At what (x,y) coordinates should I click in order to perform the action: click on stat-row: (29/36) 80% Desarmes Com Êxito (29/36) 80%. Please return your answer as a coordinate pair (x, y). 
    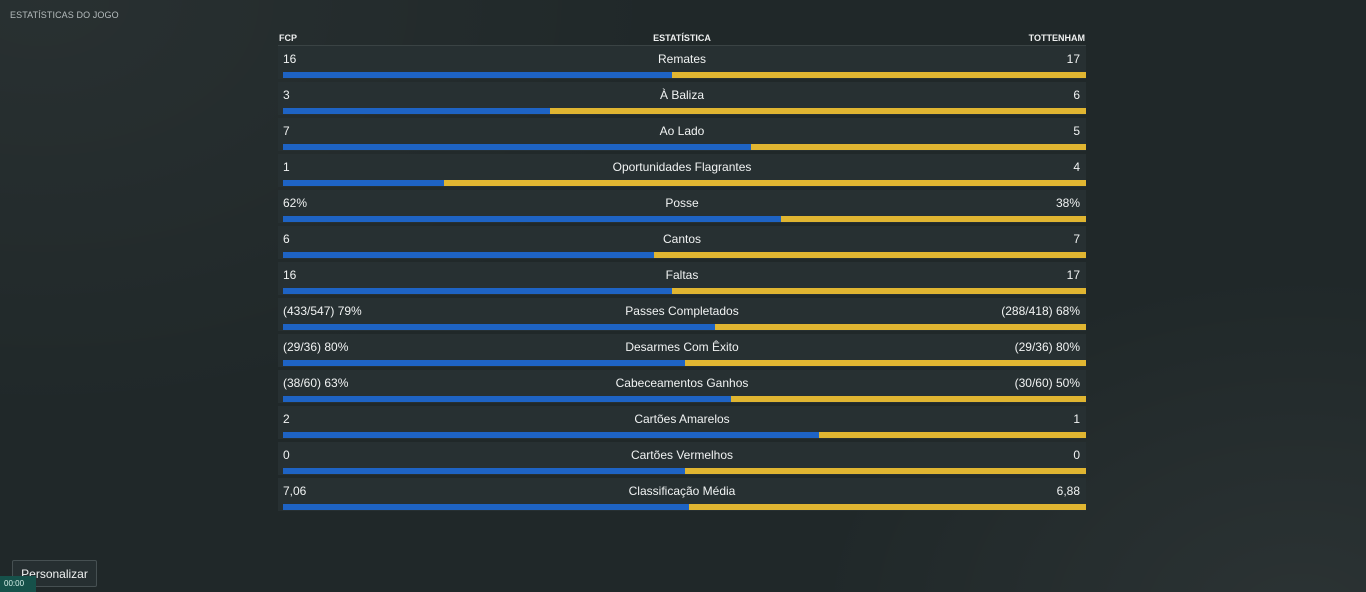
    Looking at the image, I should click on (682, 350).